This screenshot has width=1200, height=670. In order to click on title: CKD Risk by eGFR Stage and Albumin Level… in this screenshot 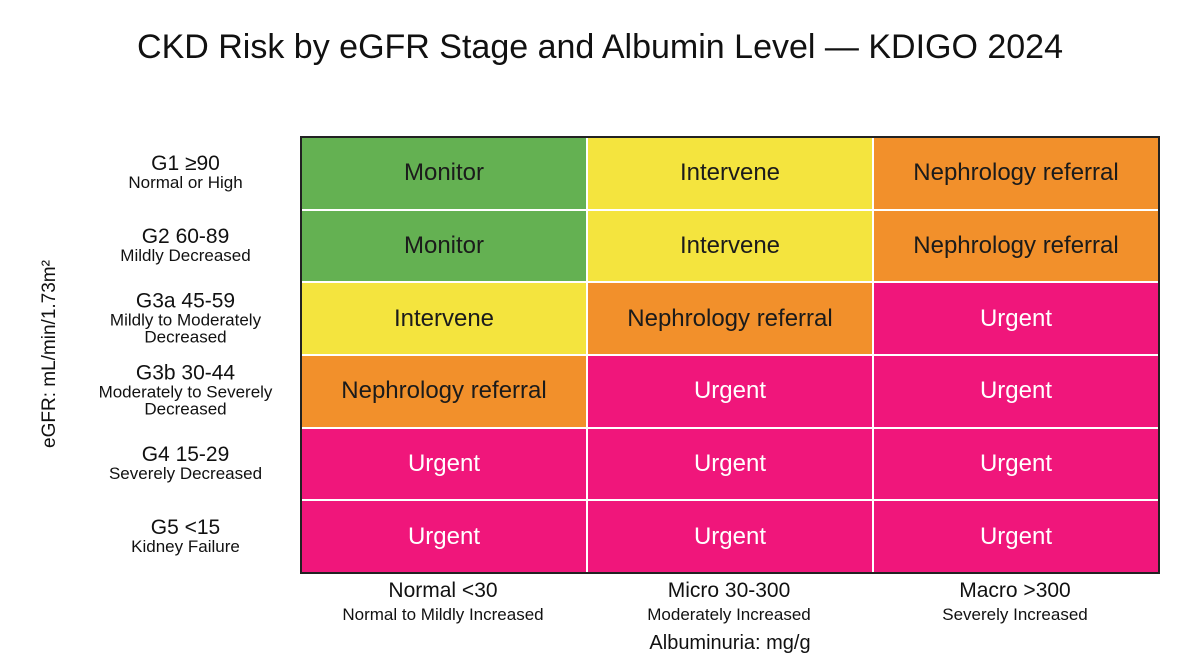, I will do `click(600, 47)`.